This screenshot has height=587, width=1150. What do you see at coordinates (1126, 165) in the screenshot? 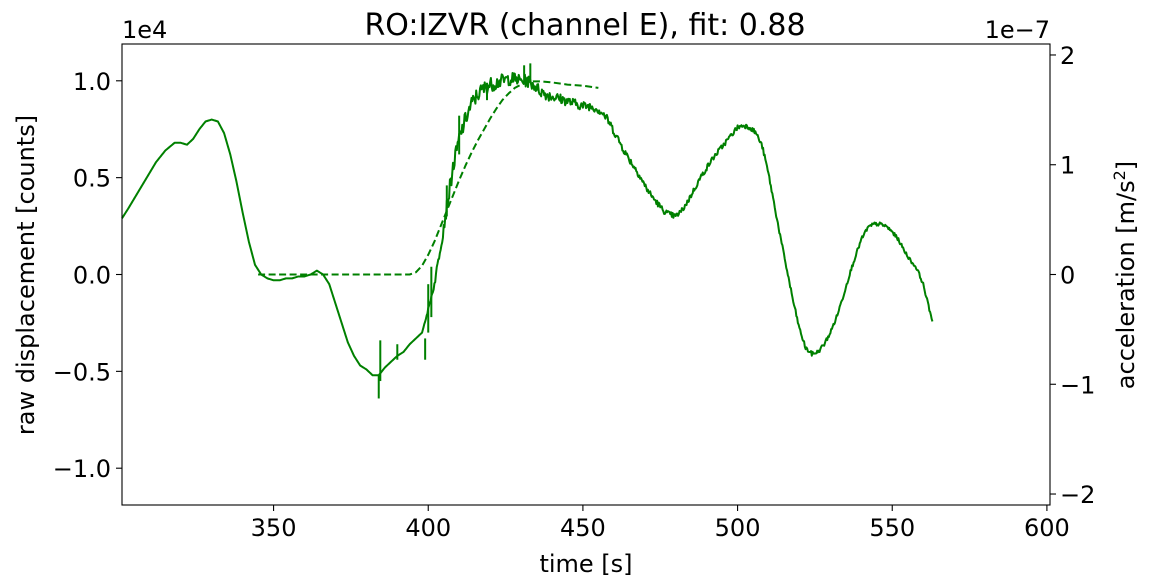
I see `right-axis-label-close: ]` at bounding box center [1126, 165].